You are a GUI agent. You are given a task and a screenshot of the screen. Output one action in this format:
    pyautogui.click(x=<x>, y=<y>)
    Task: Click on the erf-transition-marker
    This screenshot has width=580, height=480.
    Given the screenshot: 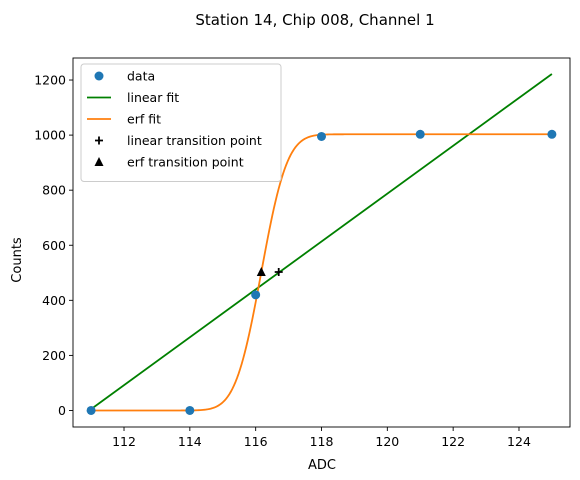 What is the action you would take?
    pyautogui.click(x=261, y=271)
    